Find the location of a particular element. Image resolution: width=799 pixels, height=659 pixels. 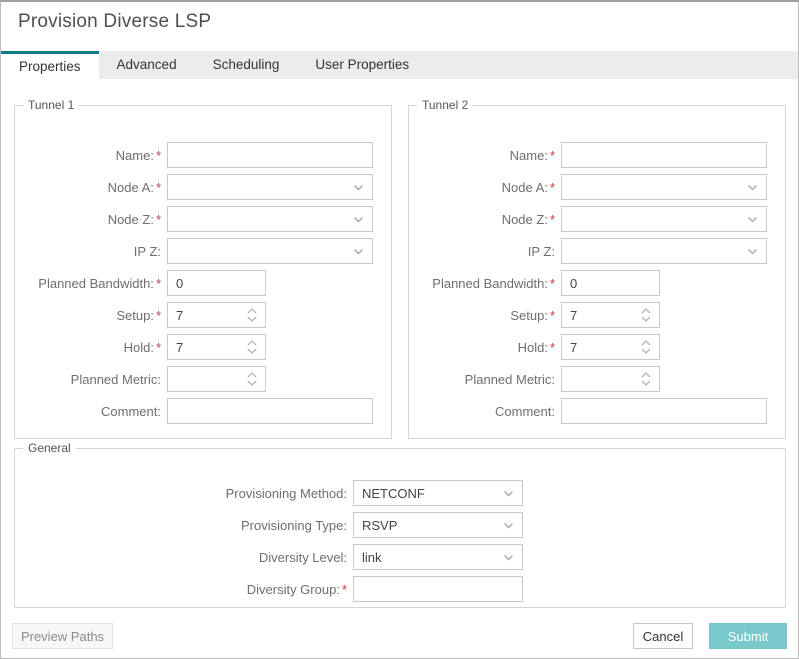

tab-properties: Properties is located at coordinates (50, 65).